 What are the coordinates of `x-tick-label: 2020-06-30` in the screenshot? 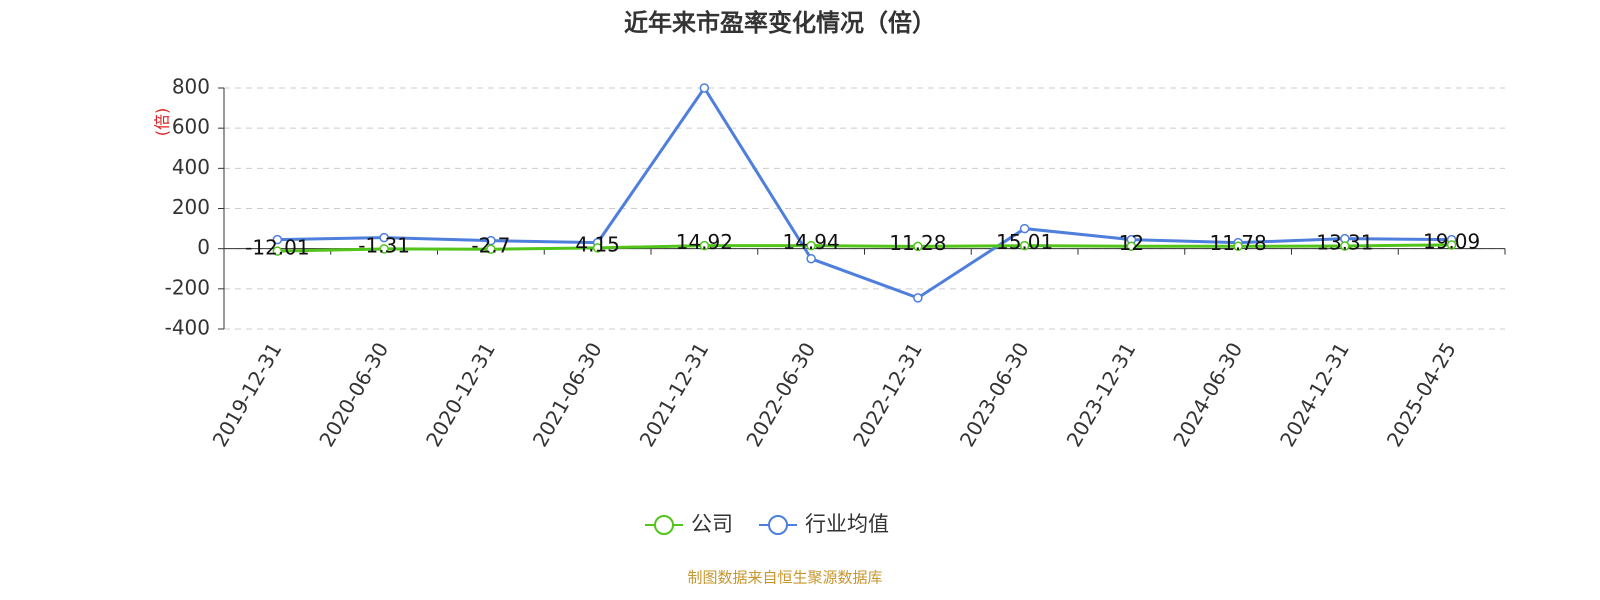 It's located at (353, 394).